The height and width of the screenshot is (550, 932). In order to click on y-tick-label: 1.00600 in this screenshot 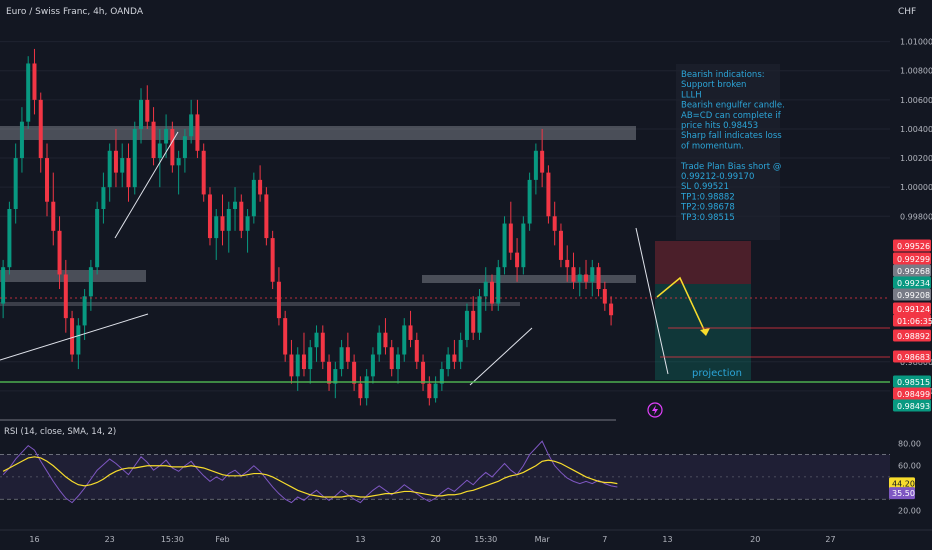, I will do `click(916, 100)`.